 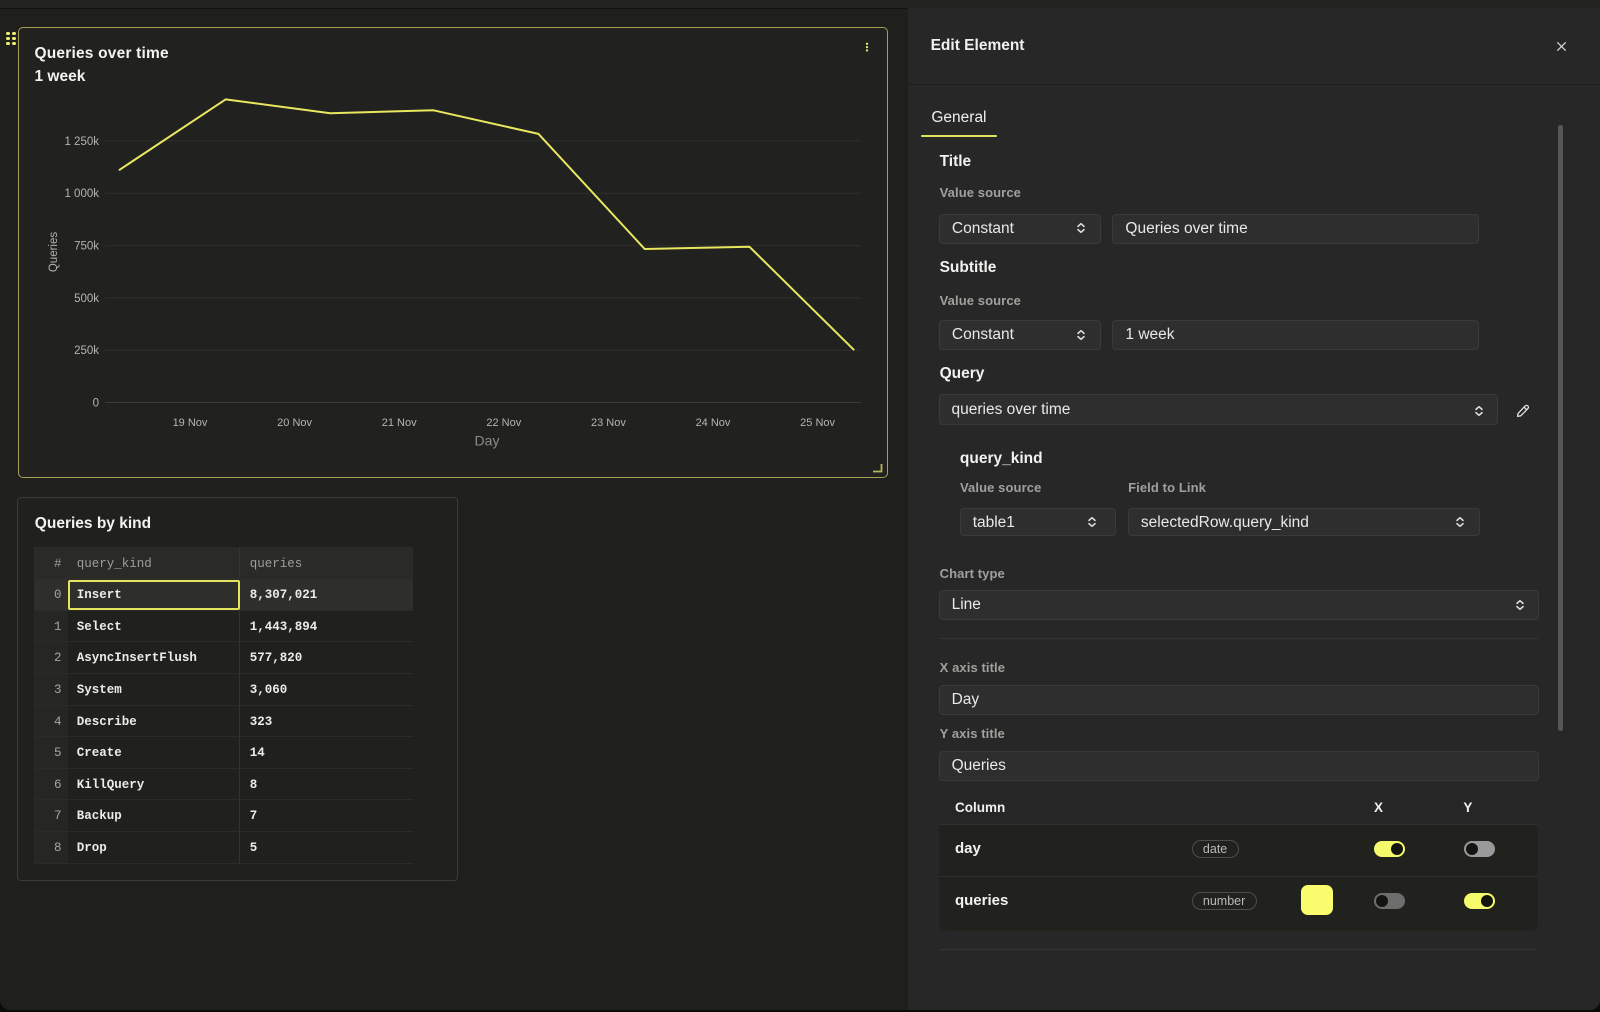 What do you see at coordinates (487, 441) in the screenshot?
I see `svg-text: Day` at bounding box center [487, 441].